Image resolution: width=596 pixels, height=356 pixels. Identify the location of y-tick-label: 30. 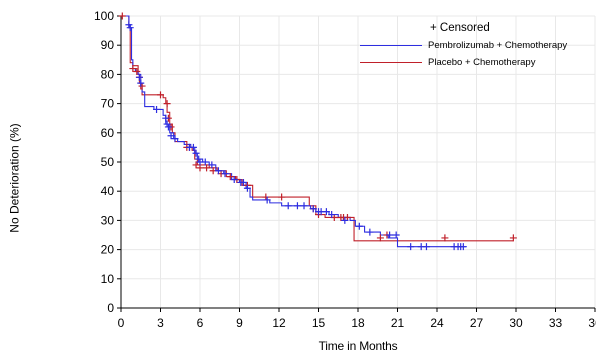
(108, 220).